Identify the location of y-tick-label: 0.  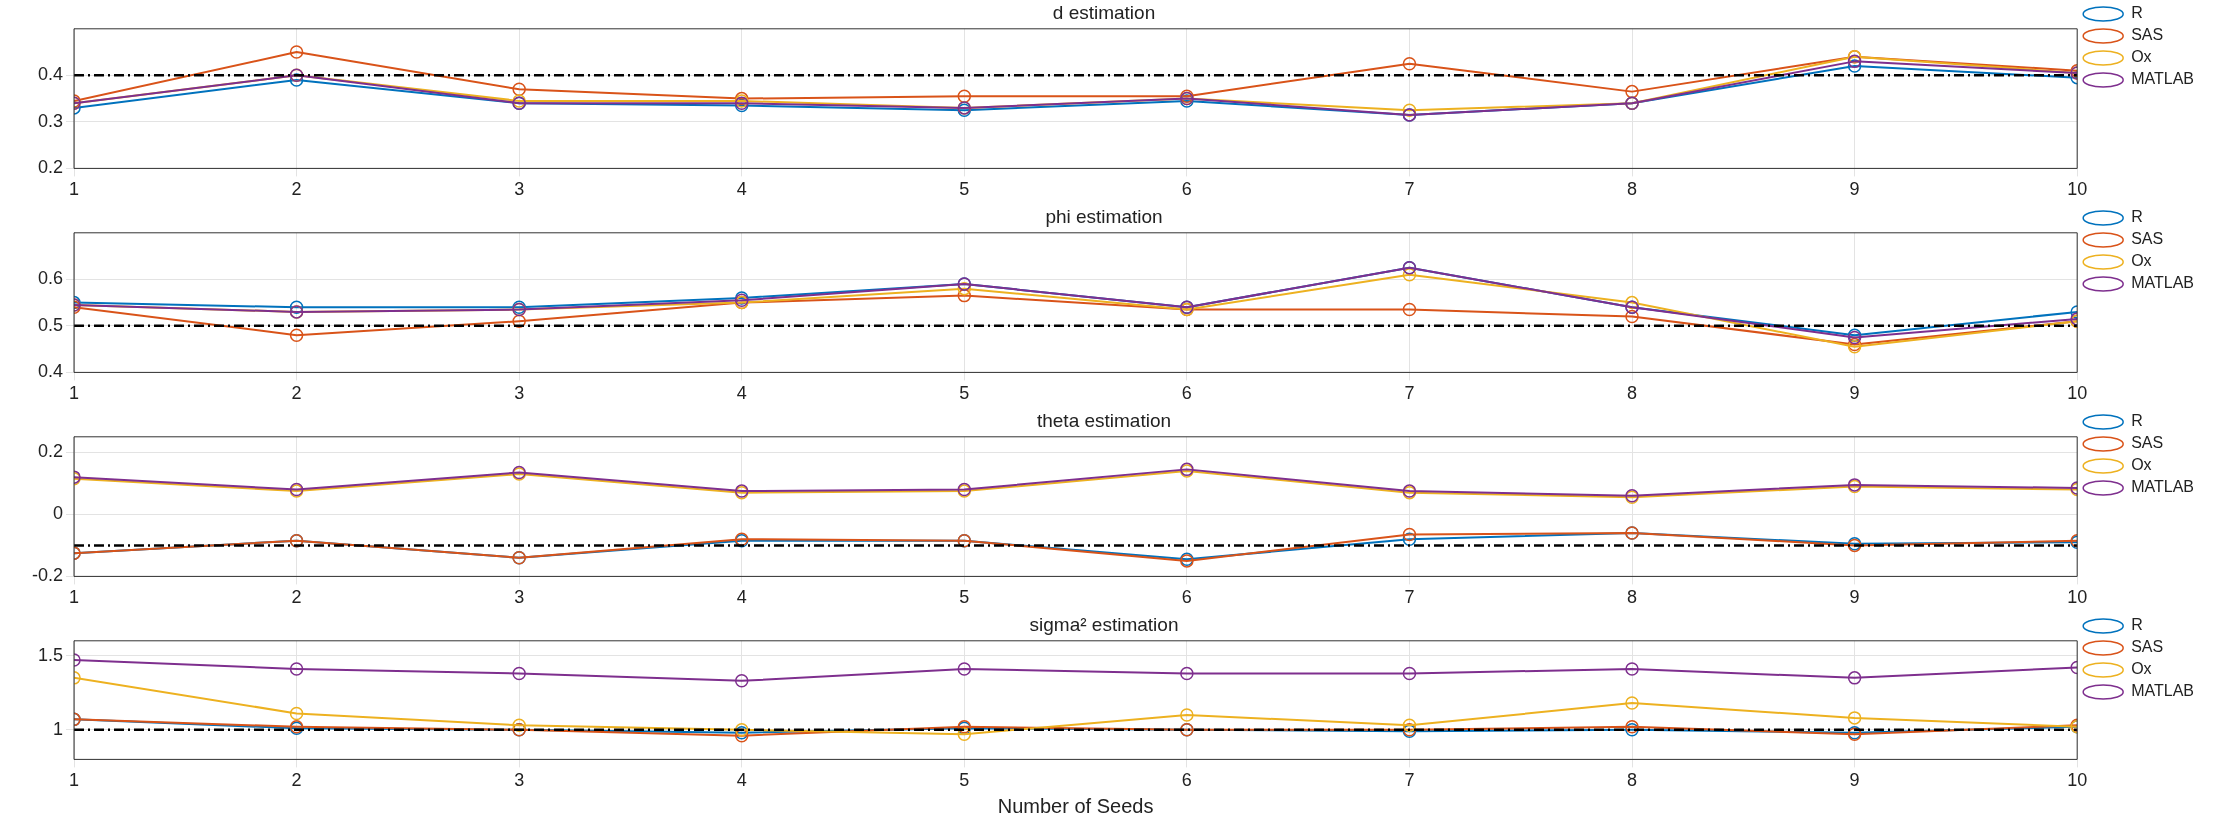
(57, 513).